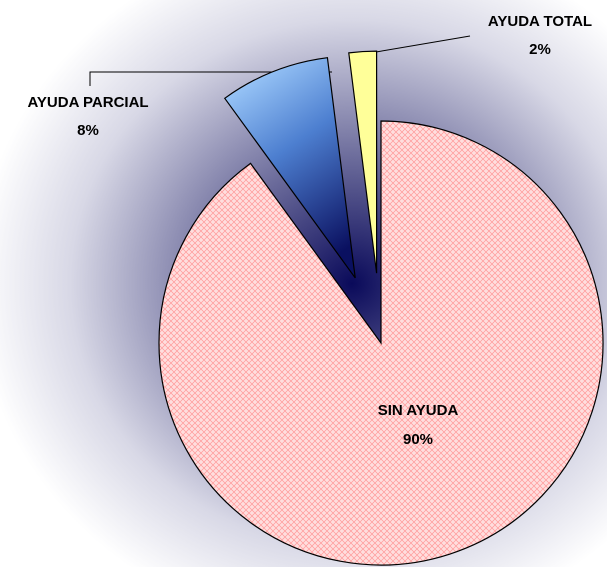 The width and height of the screenshot is (607, 567). Describe the element at coordinates (418, 410) in the screenshot. I see `slice-label: SIN AYUDA` at that location.